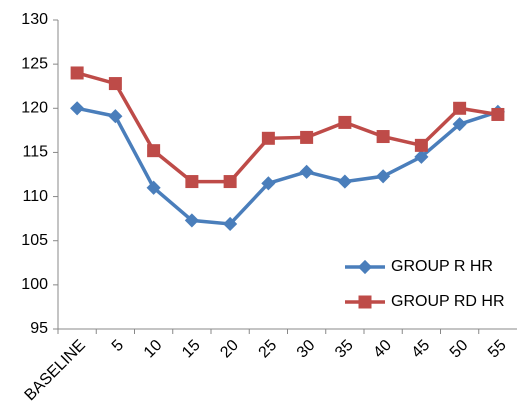 This screenshot has width=518, height=419. I want to click on x-tick-label: 20, so click(229, 349).